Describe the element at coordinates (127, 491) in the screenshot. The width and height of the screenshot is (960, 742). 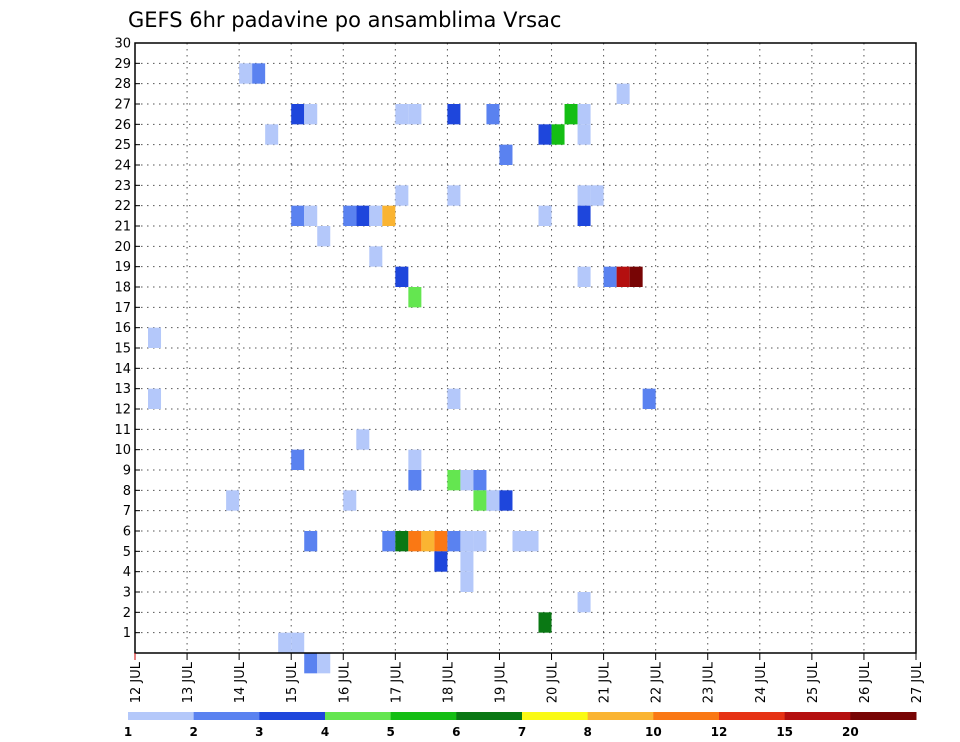
I see `y-tick-label: 8` at that location.